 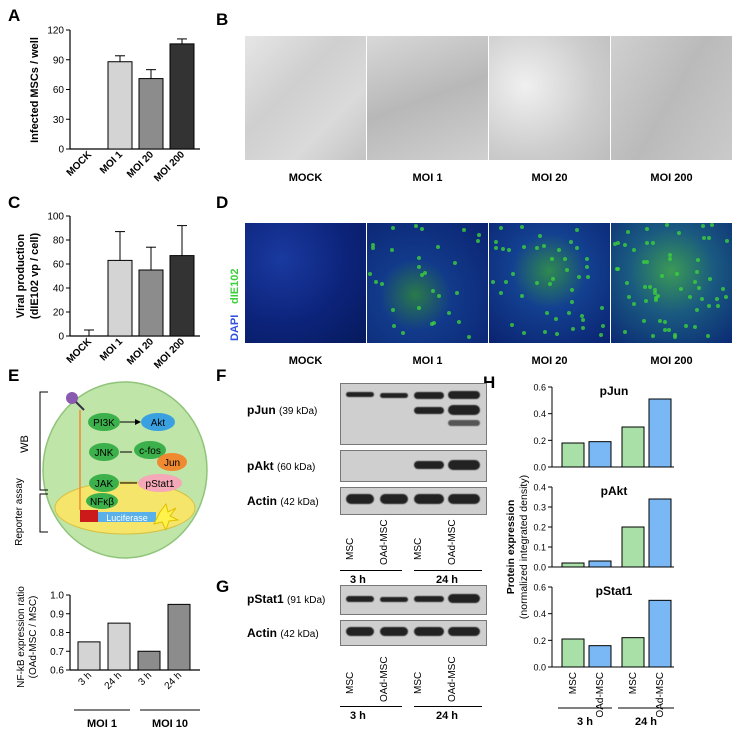 What do you see at coordinates (350, 548) in the screenshot?
I see `lane-f-0: MSC` at bounding box center [350, 548].